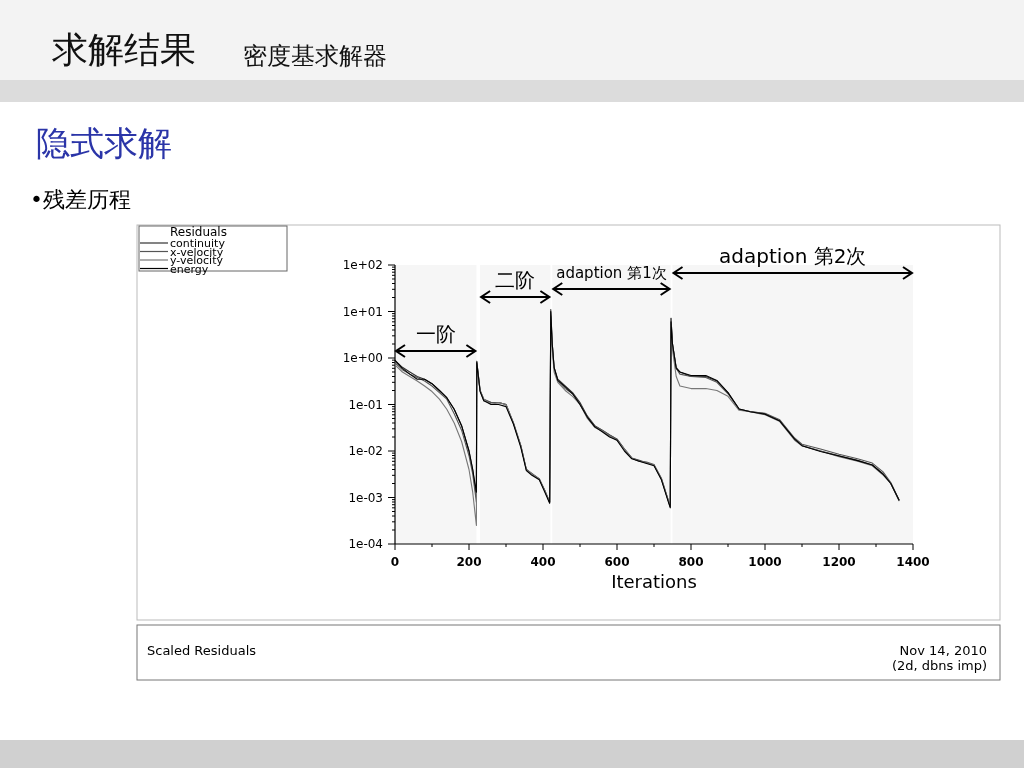 The height and width of the screenshot is (768, 1024). Describe the element at coordinates (395, 562) in the screenshot. I see `x-tick-label: 0` at that location.